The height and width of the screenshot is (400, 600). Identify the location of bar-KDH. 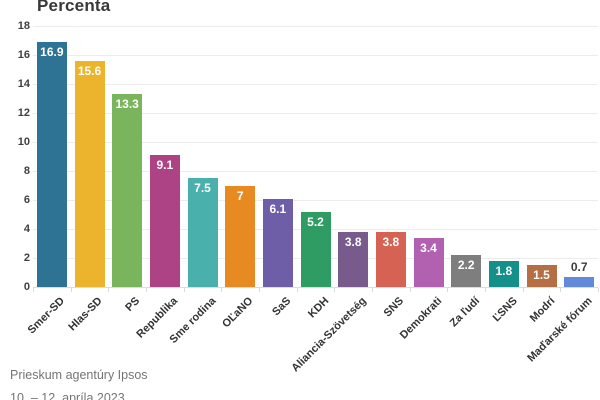
(315, 249).